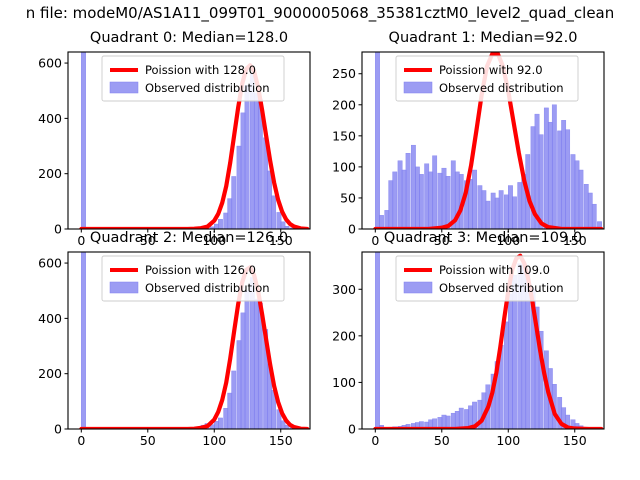  What do you see at coordinates (185, 438) in the screenshot?
I see `quadrant-2-xaxis: 0 50 100 150` at bounding box center [185, 438].